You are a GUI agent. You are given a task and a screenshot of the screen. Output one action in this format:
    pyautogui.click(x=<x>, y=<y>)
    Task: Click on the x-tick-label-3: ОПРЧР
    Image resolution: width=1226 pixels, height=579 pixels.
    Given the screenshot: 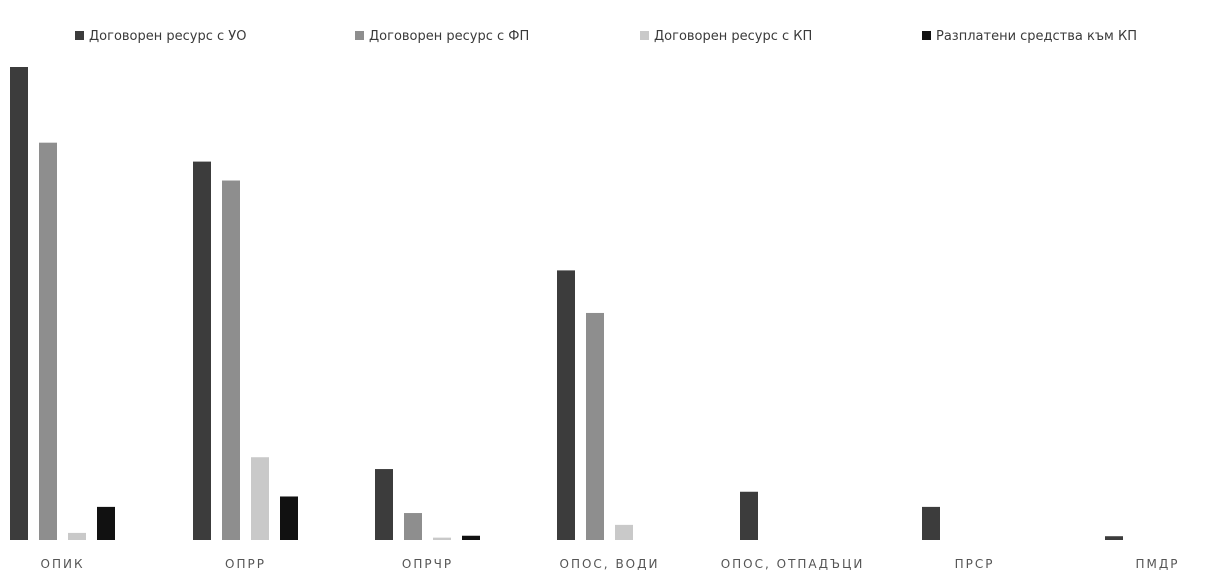 What is the action you would take?
    pyautogui.click(x=427, y=564)
    